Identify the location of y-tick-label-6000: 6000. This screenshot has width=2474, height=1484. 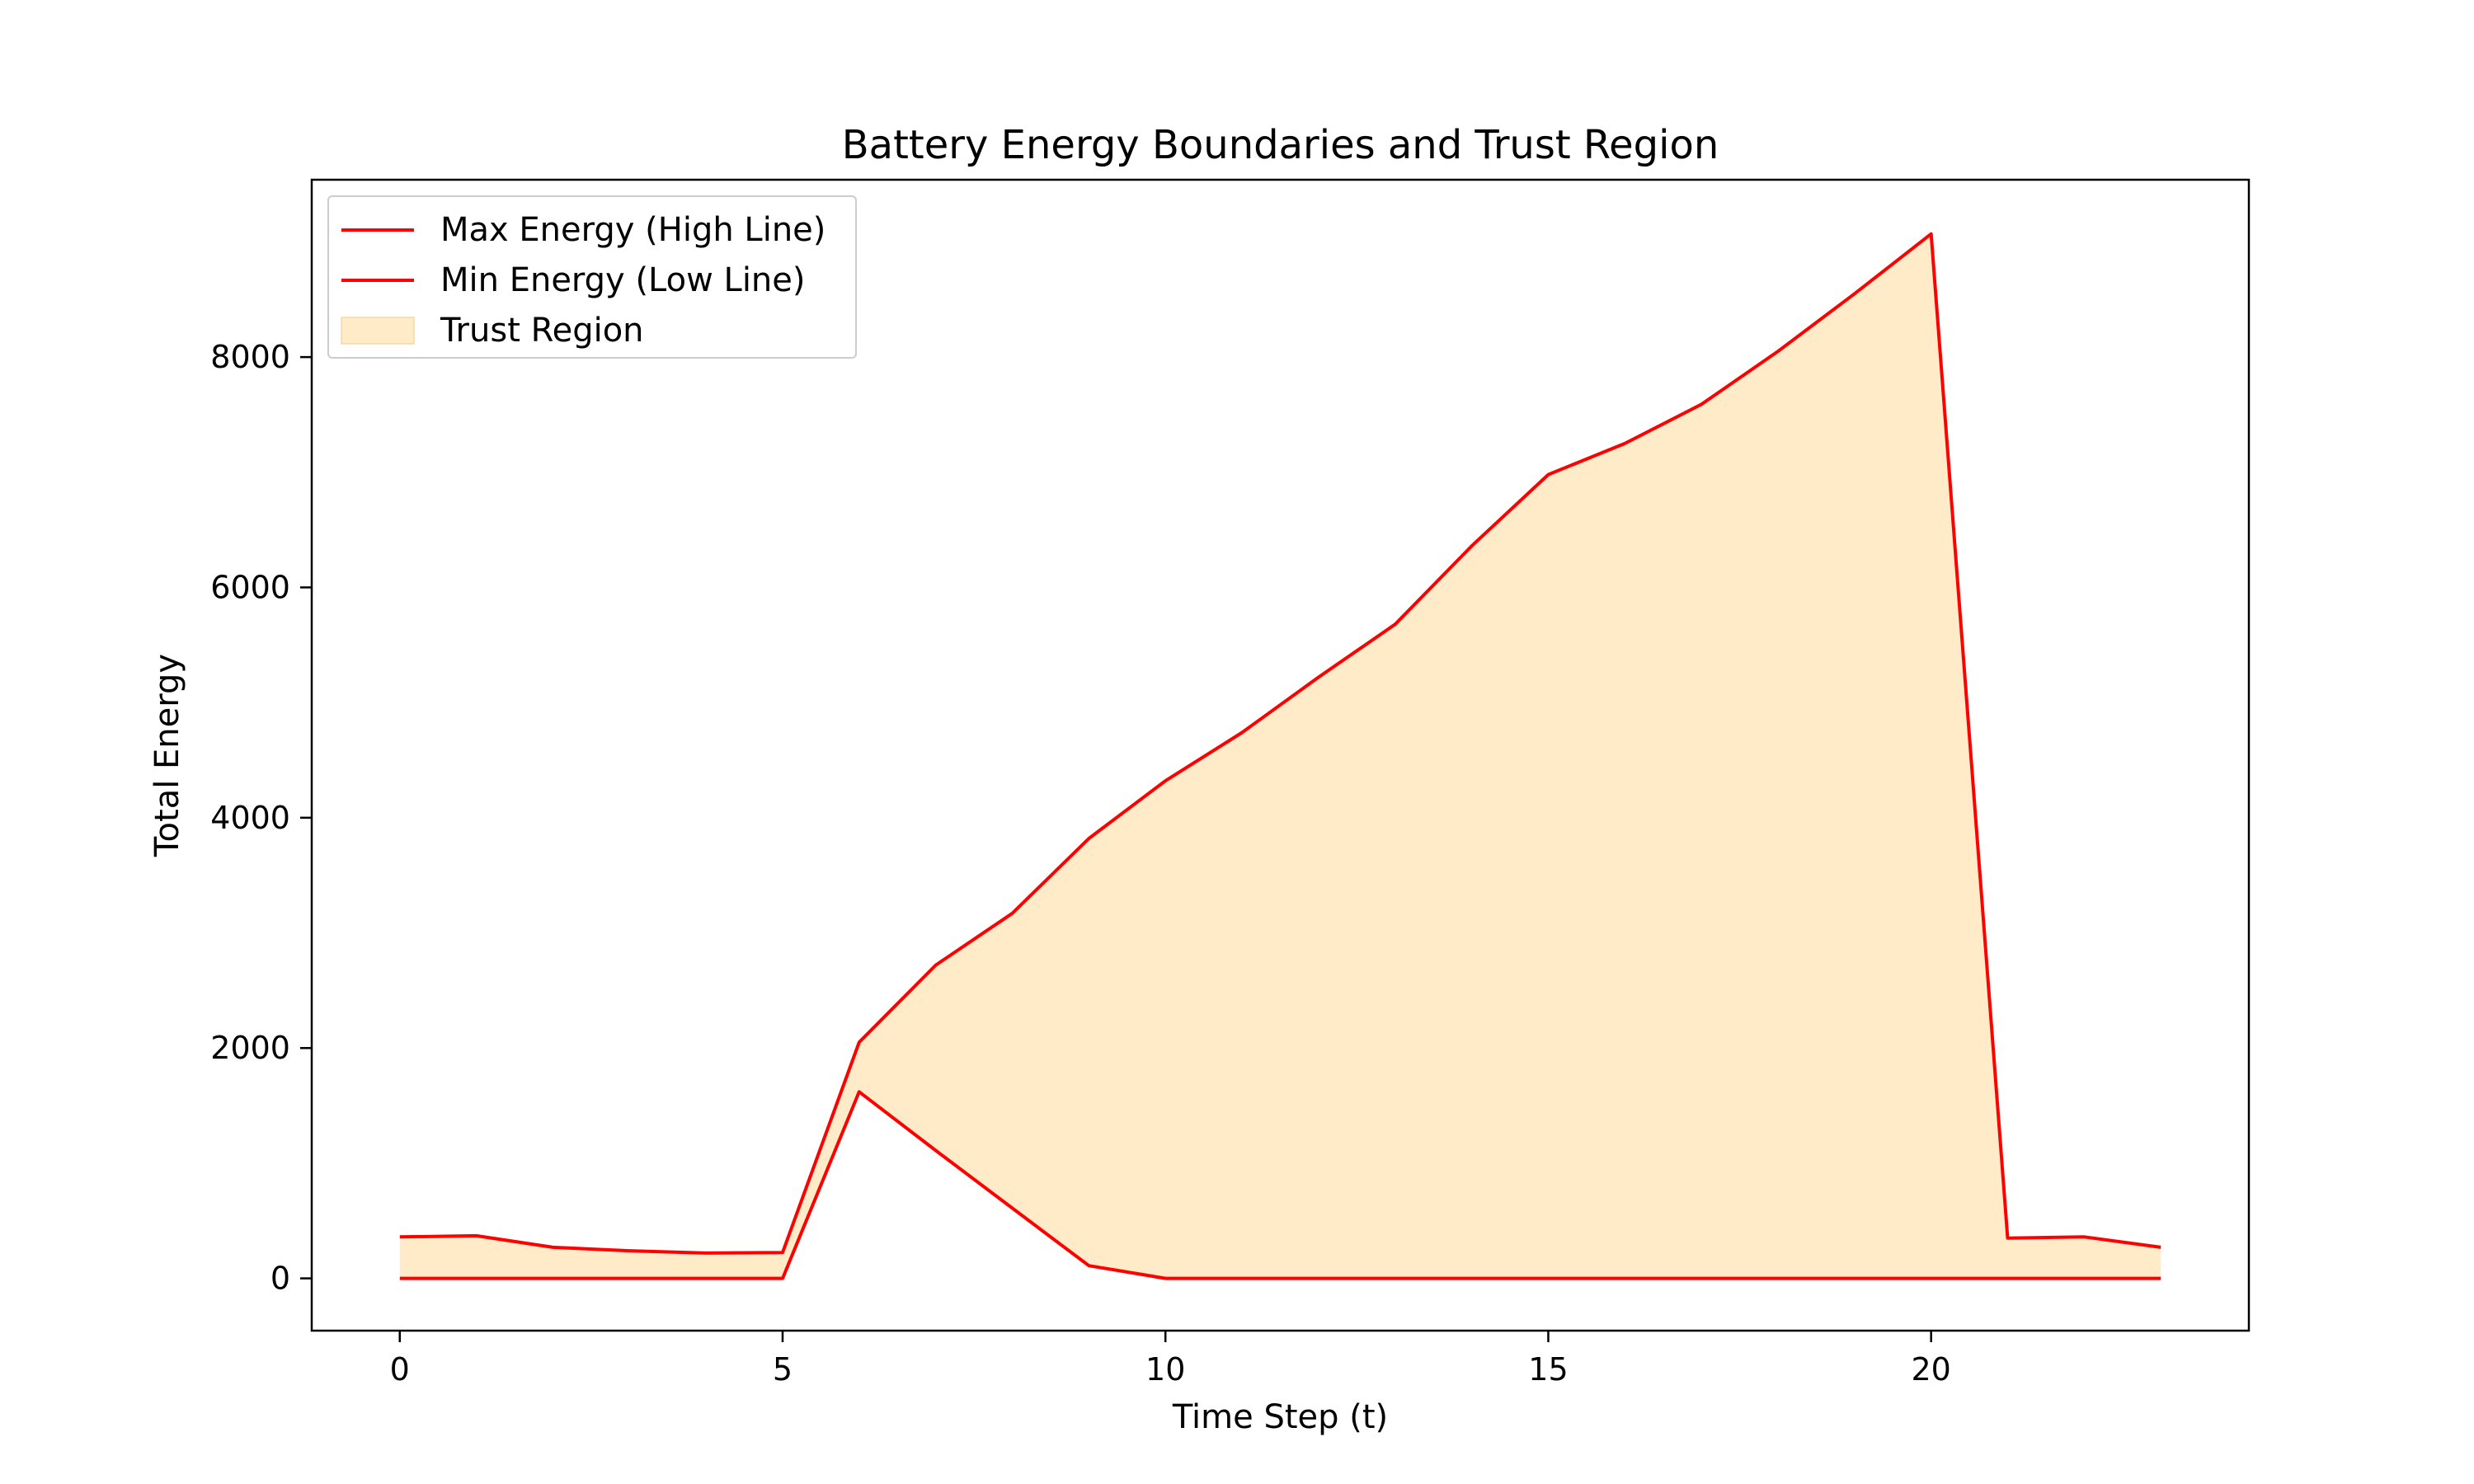
(250, 587).